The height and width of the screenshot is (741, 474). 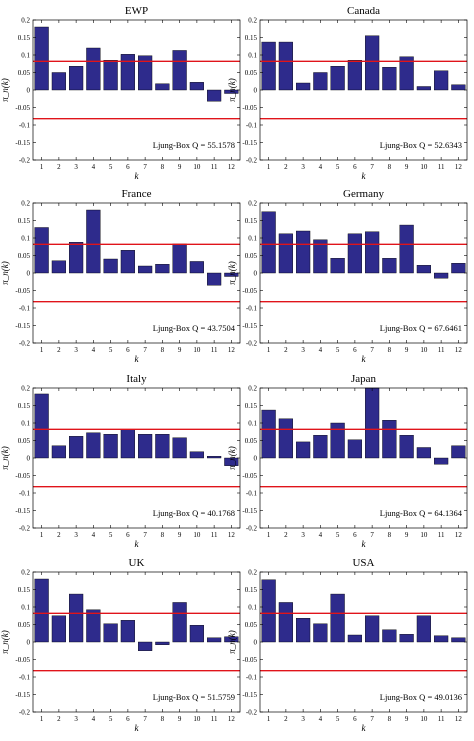 What do you see at coordinates (249, 695) in the screenshot?
I see `y-tick-label: -0.15` at bounding box center [249, 695].